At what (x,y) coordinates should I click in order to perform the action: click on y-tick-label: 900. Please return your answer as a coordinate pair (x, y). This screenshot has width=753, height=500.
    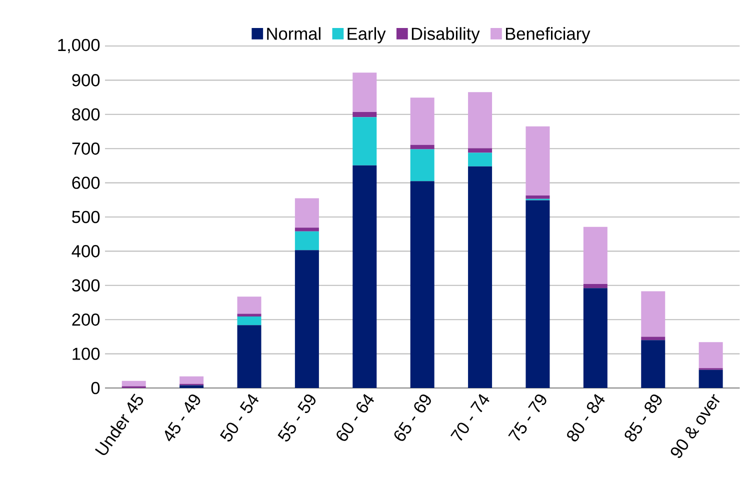
    Looking at the image, I should click on (86, 80).